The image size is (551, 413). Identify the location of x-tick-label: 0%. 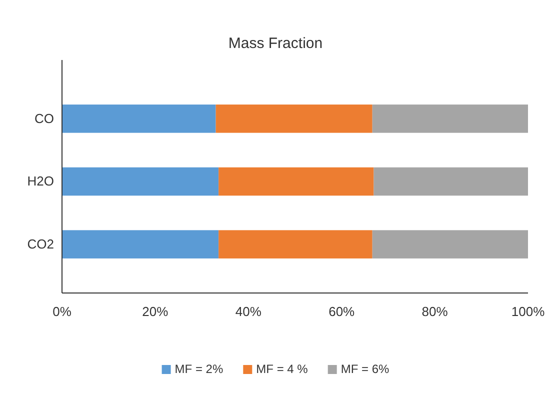
(62, 312).